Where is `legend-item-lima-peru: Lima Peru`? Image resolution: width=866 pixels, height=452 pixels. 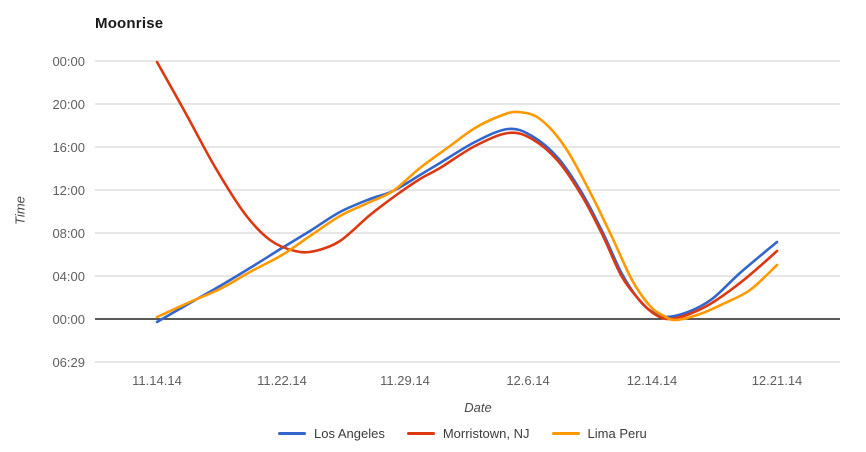 legend-item-lima-peru: Lima Peru is located at coordinates (599, 433).